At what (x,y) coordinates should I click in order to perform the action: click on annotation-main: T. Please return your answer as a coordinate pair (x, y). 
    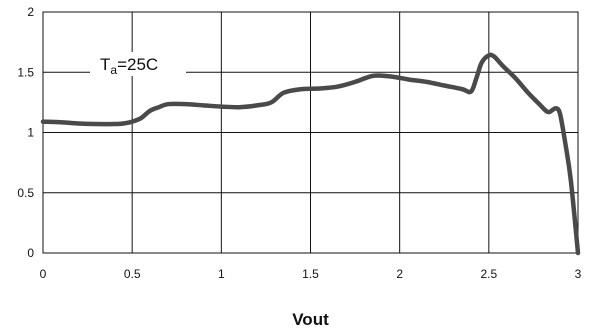
    Looking at the image, I should click on (105, 64).